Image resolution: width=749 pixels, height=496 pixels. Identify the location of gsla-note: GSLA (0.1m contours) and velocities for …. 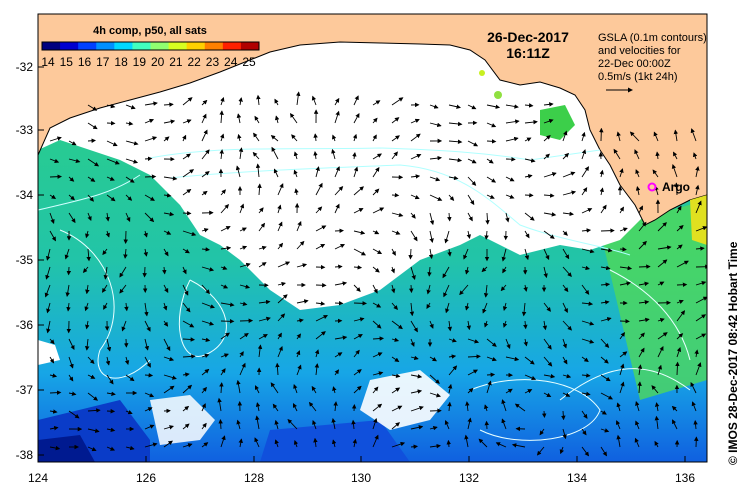
(652, 62).